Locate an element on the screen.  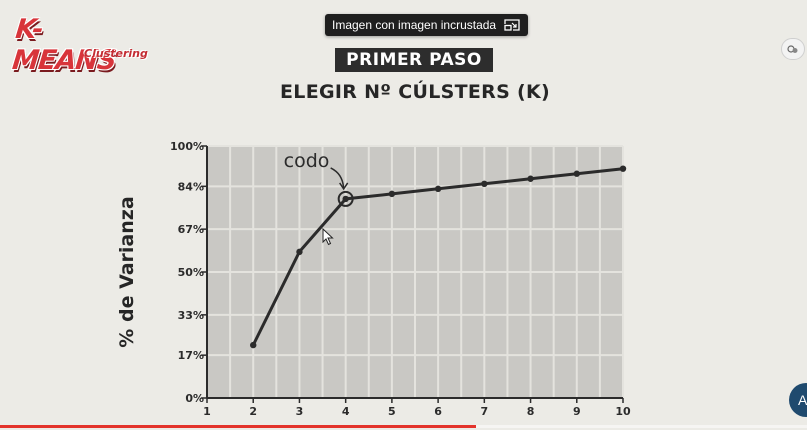
x-tick-label: 1 is located at coordinates (207, 411).